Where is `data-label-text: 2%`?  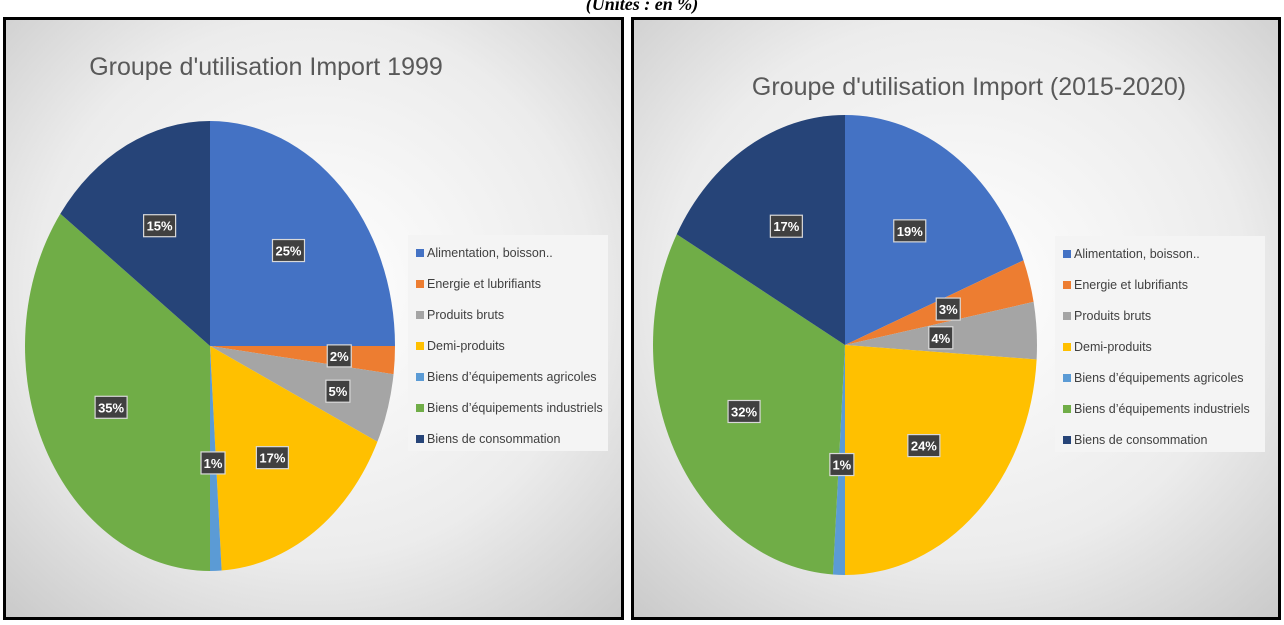
data-label-text: 2% is located at coordinates (339, 356).